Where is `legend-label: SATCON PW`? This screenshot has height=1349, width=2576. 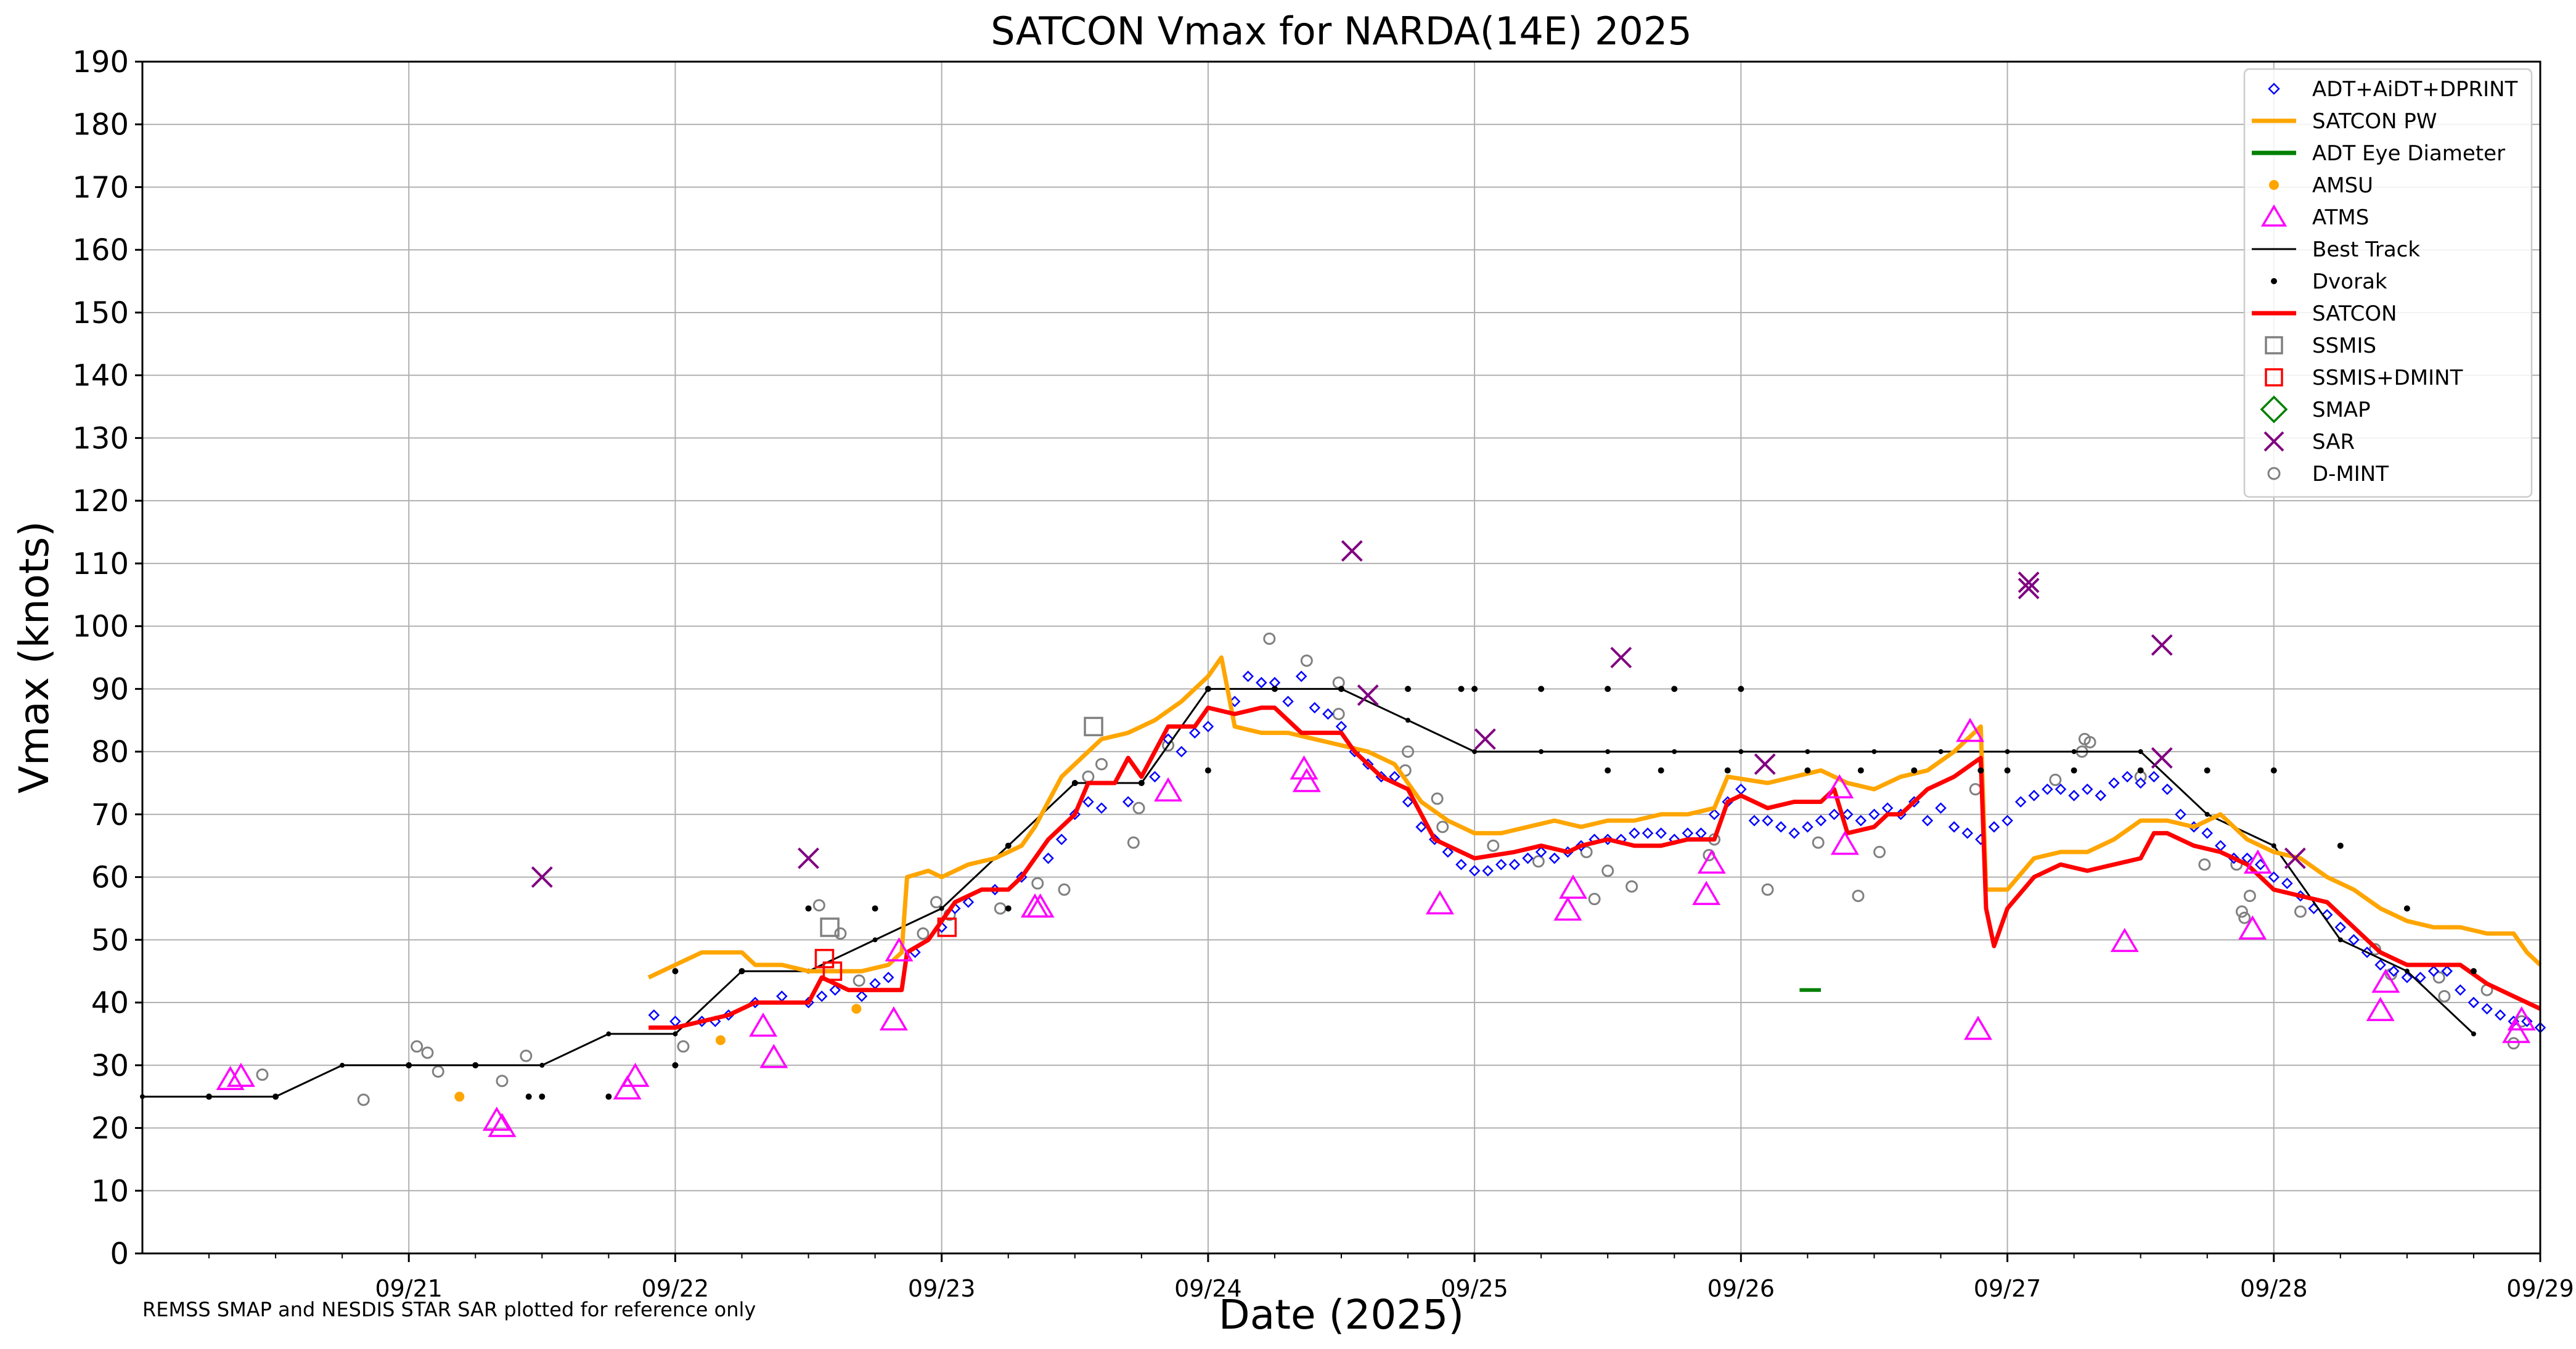 legend-label: SATCON PW is located at coordinates (2374, 121).